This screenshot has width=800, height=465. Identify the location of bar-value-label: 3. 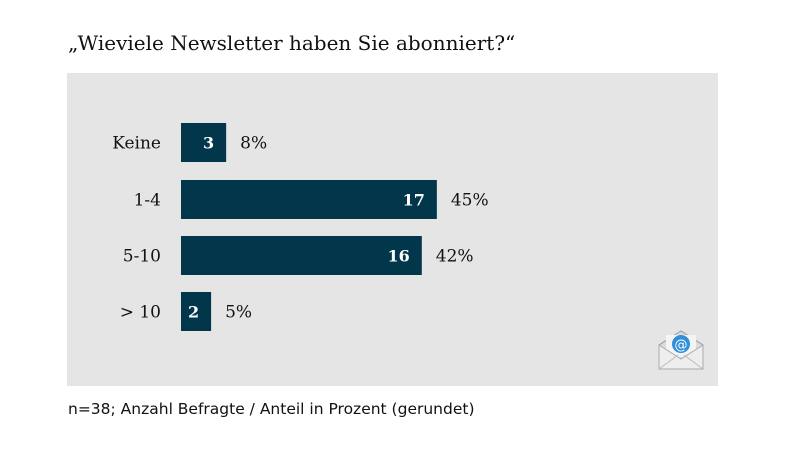
(208, 143).